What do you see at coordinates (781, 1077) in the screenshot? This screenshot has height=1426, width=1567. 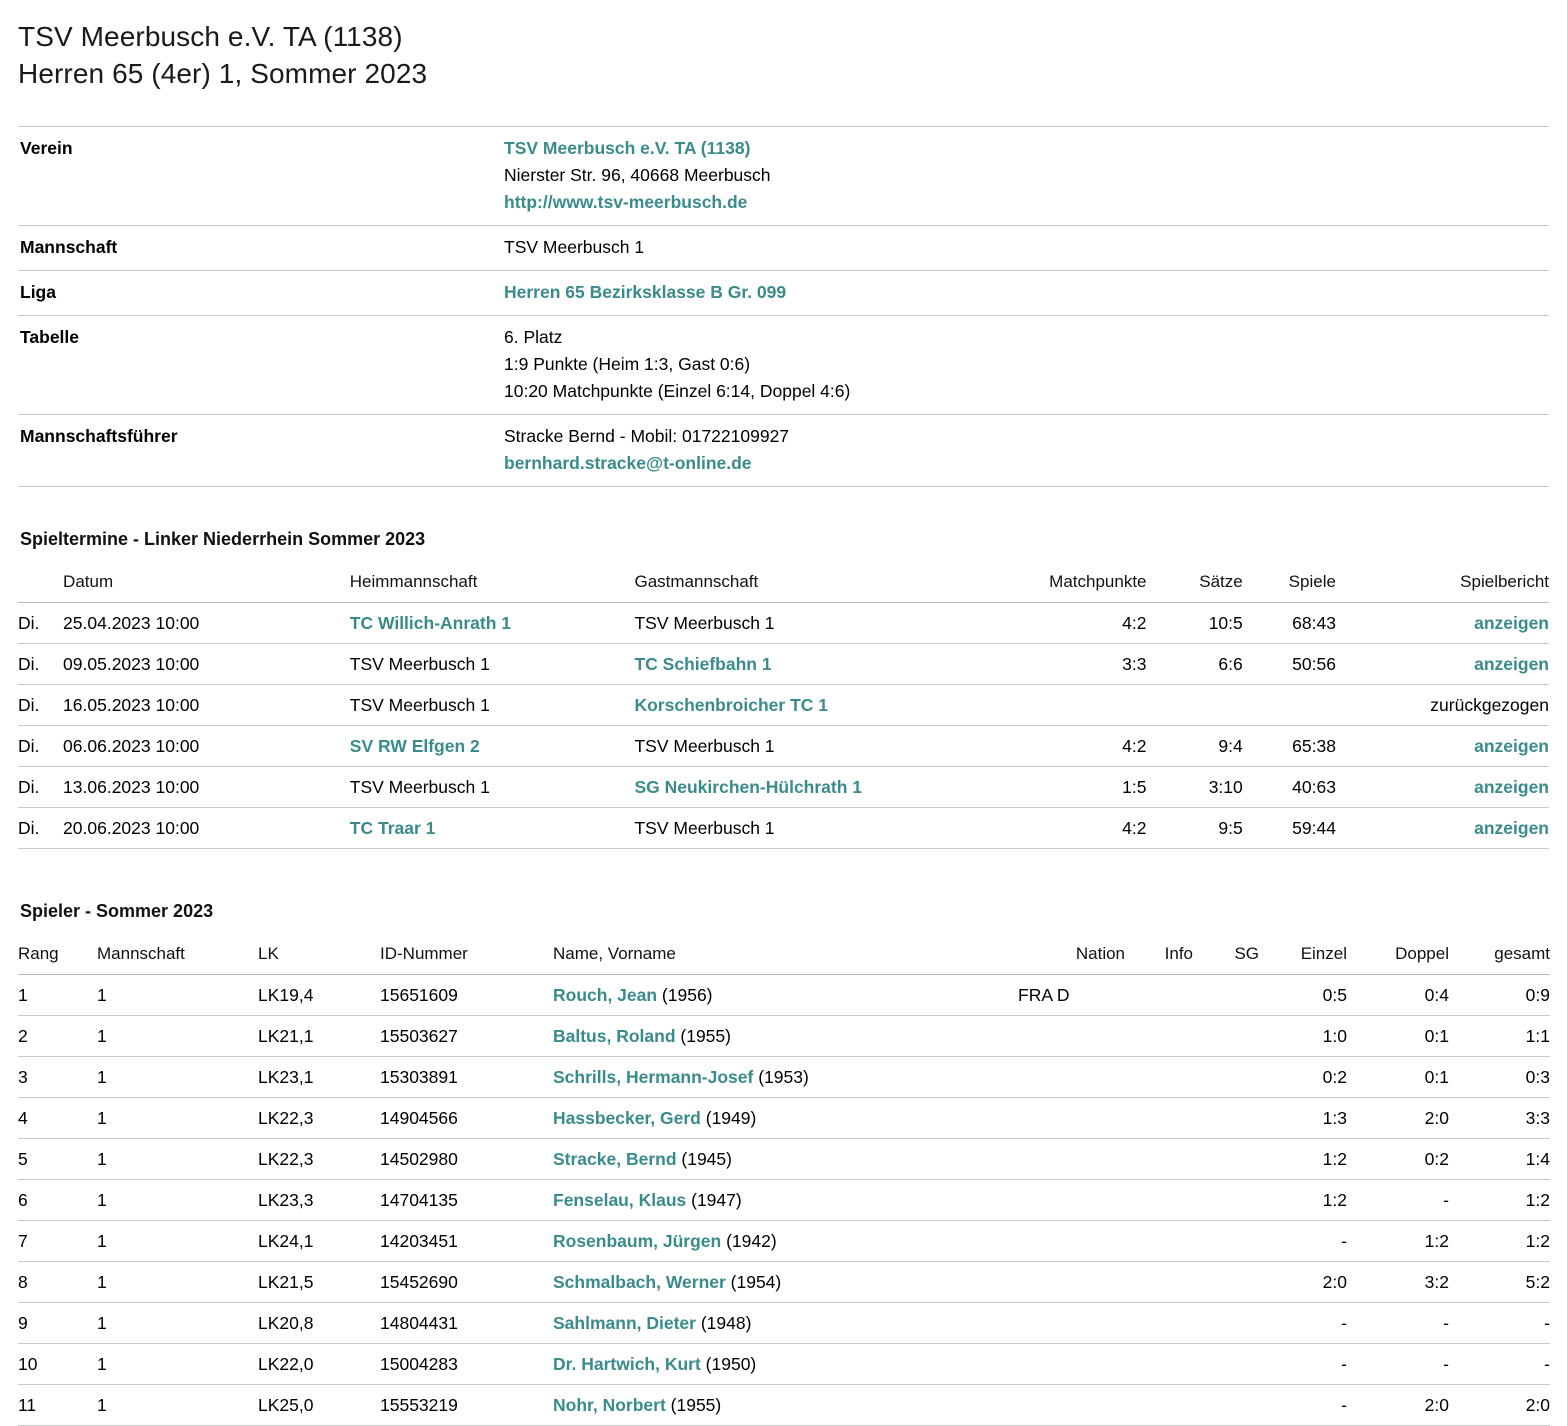 I see `player-birth-year: (1953)` at bounding box center [781, 1077].